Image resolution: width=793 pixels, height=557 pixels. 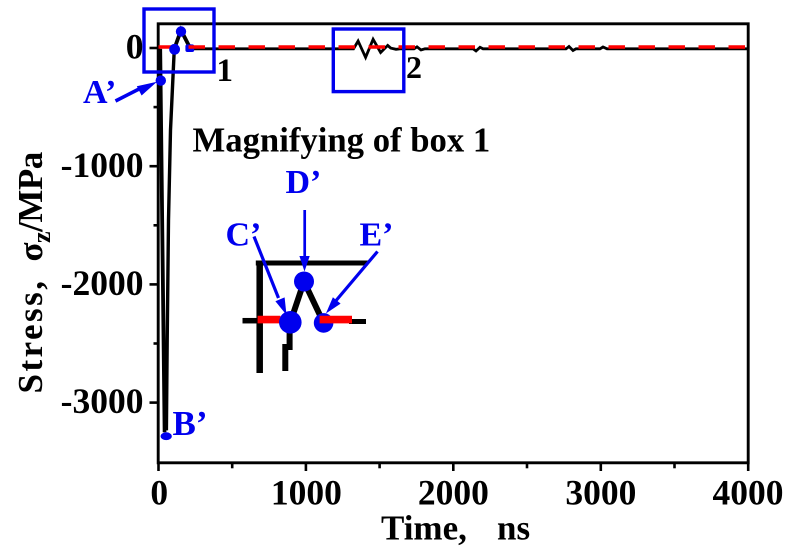 What do you see at coordinates (99, 92) in the screenshot?
I see `svg-text: A’` at bounding box center [99, 92].